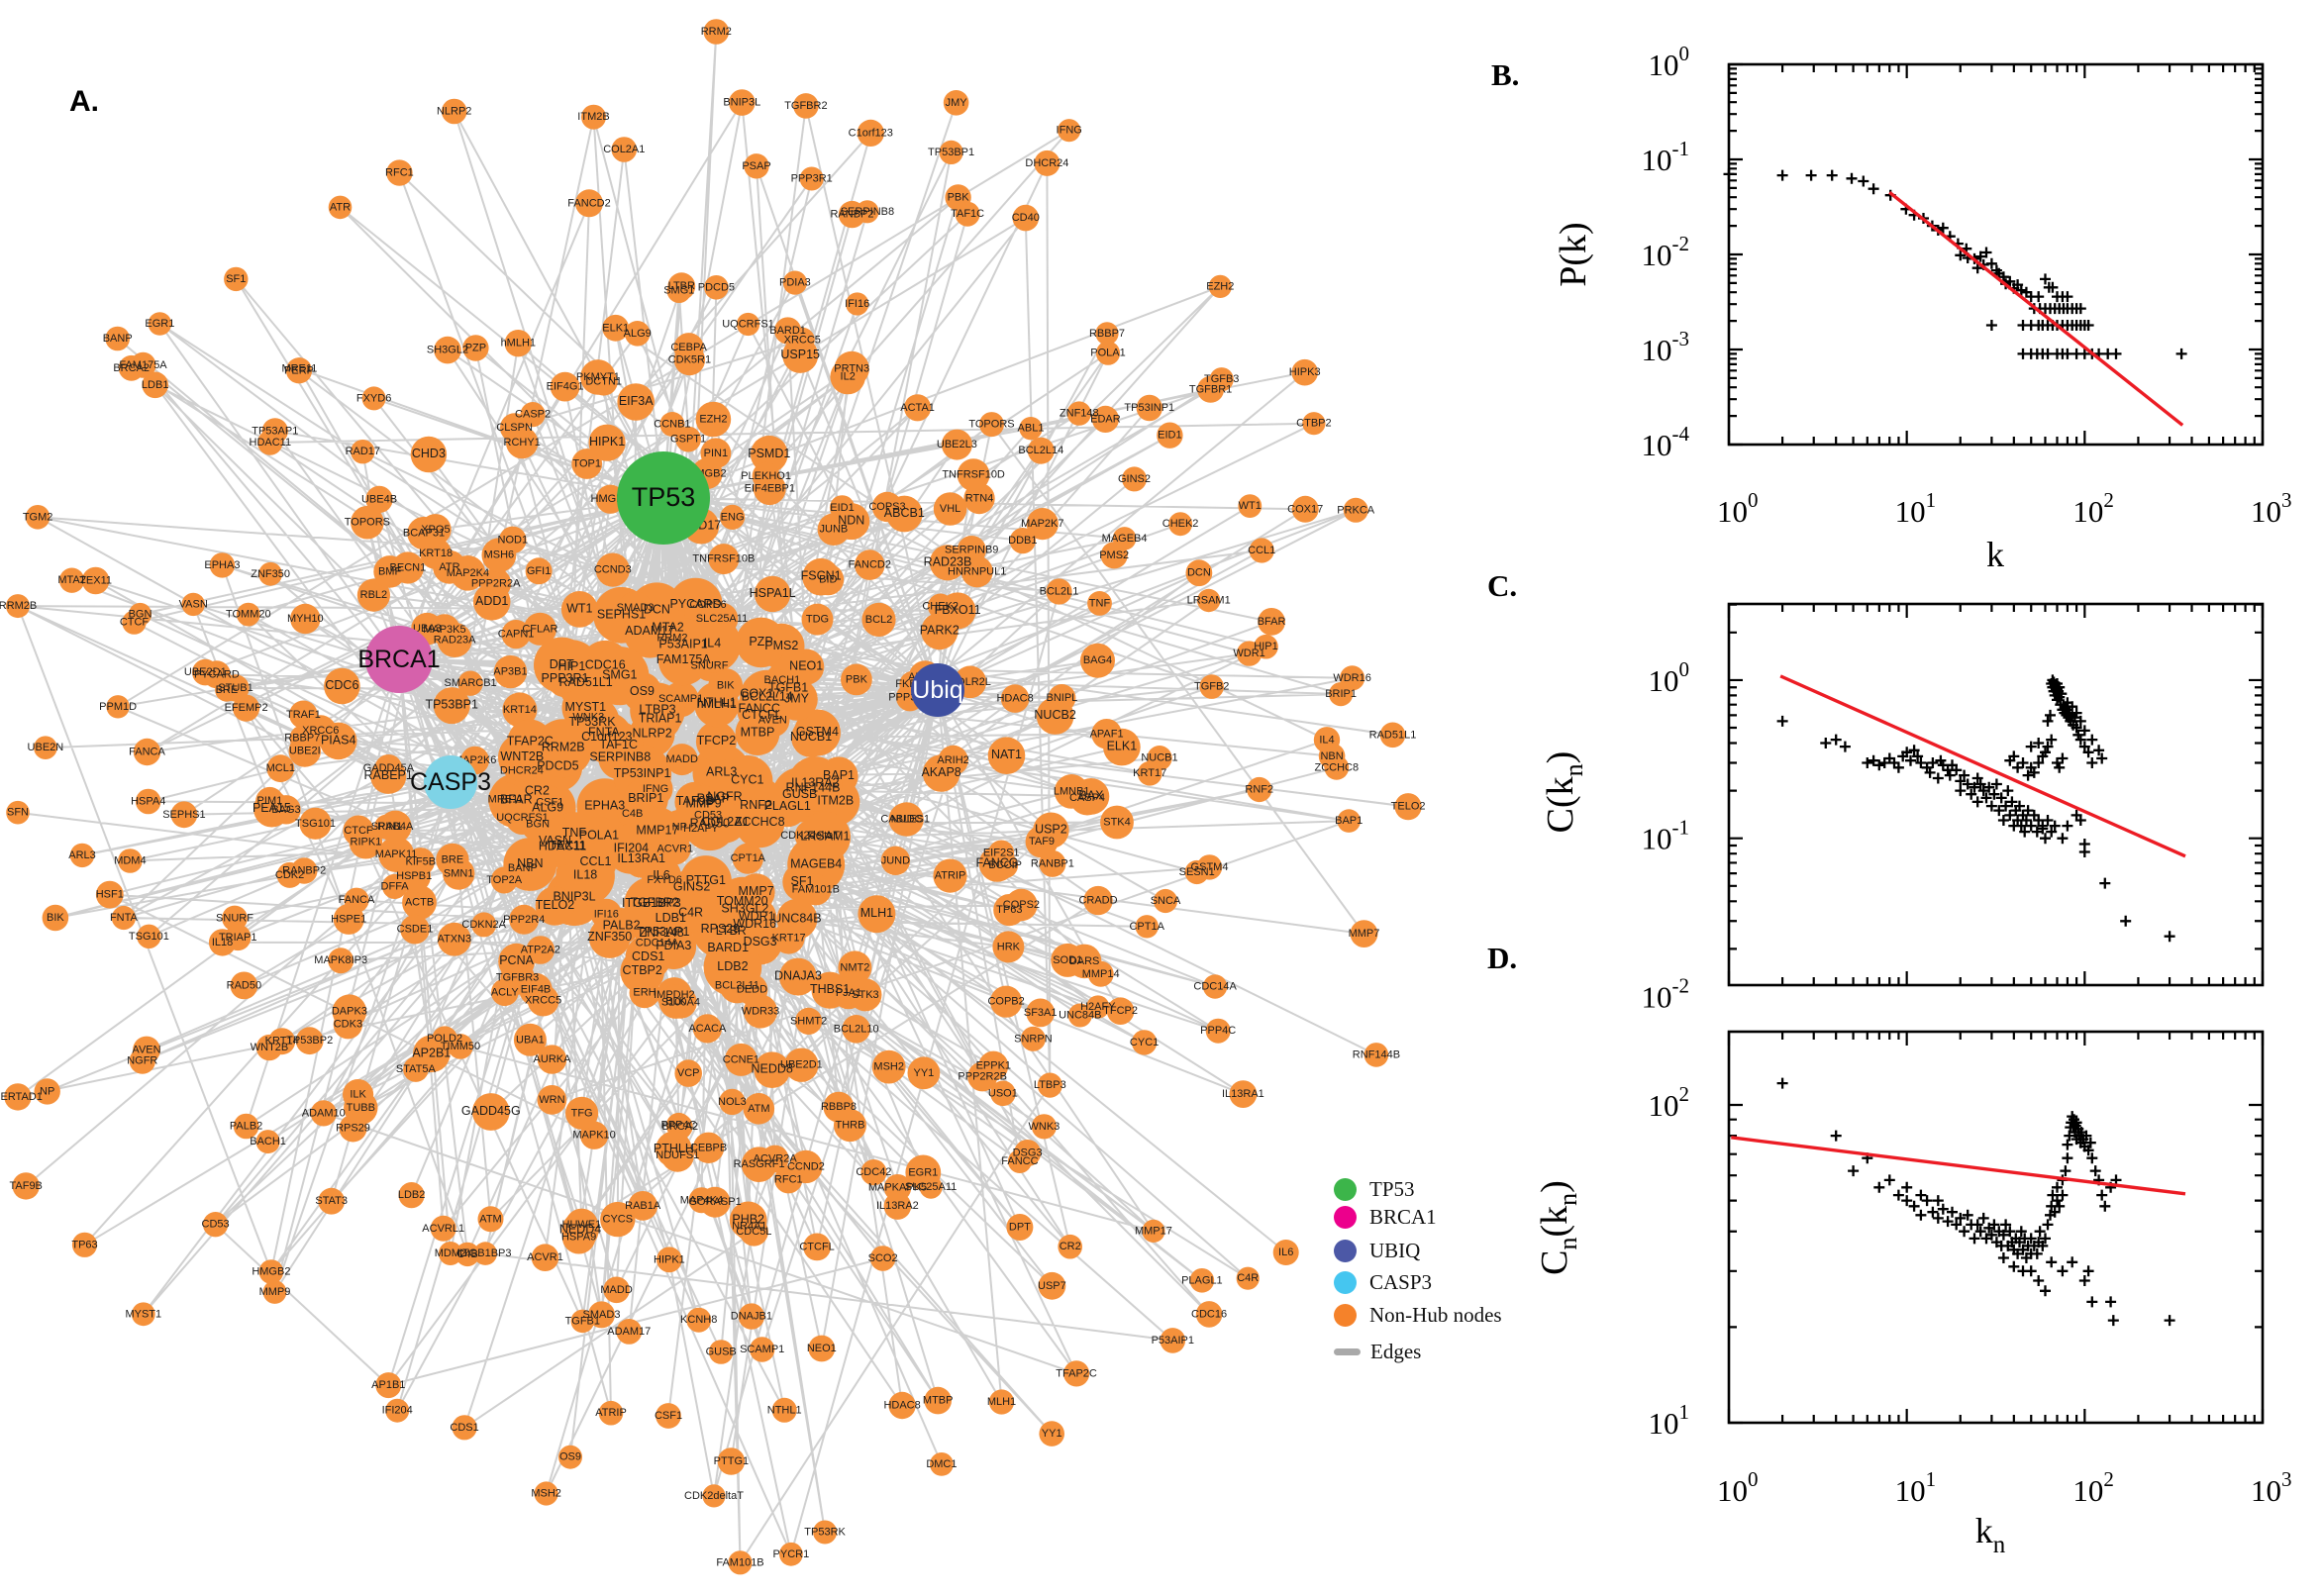  What do you see at coordinates (760, 709) in the screenshot?
I see `network-node-label: FANCC` at bounding box center [760, 709].